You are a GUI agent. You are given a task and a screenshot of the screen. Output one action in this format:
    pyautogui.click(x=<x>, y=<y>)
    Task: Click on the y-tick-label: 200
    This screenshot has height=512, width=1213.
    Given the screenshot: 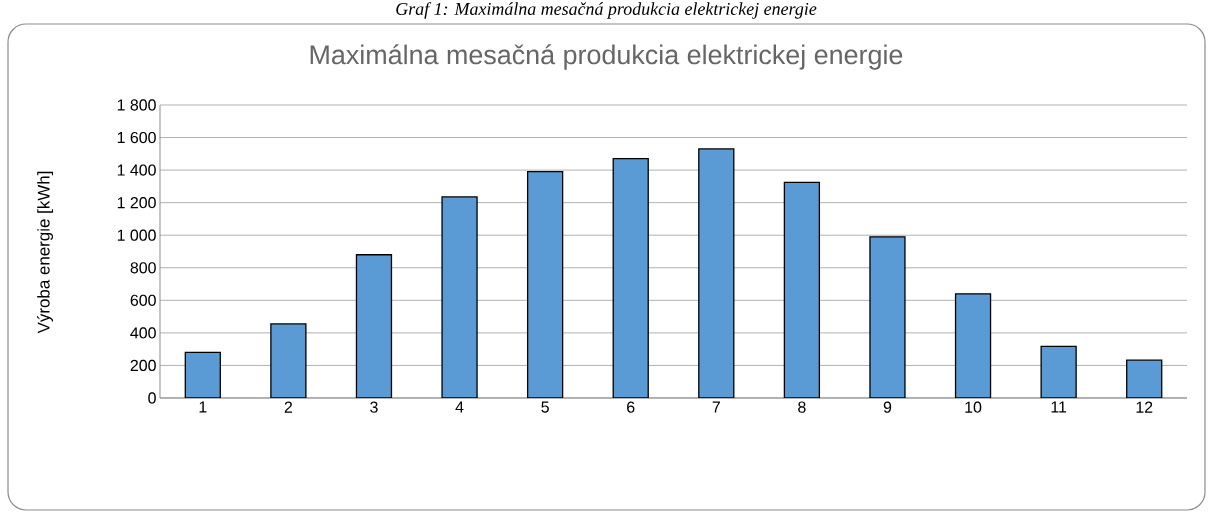 What is the action you would take?
    pyautogui.click(x=143, y=365)
    